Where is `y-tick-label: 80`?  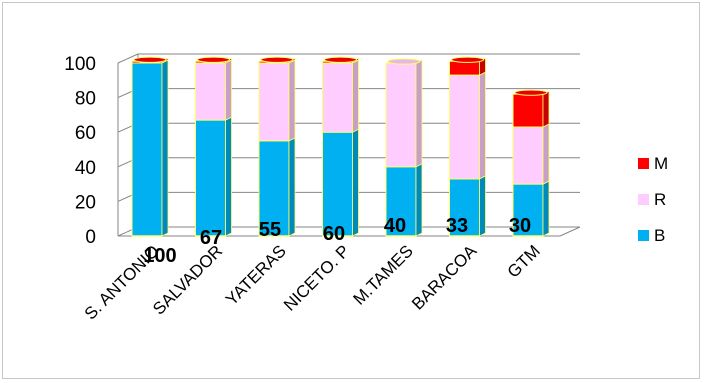
y-tick-label: 80 is located at coordinates (85, 99).